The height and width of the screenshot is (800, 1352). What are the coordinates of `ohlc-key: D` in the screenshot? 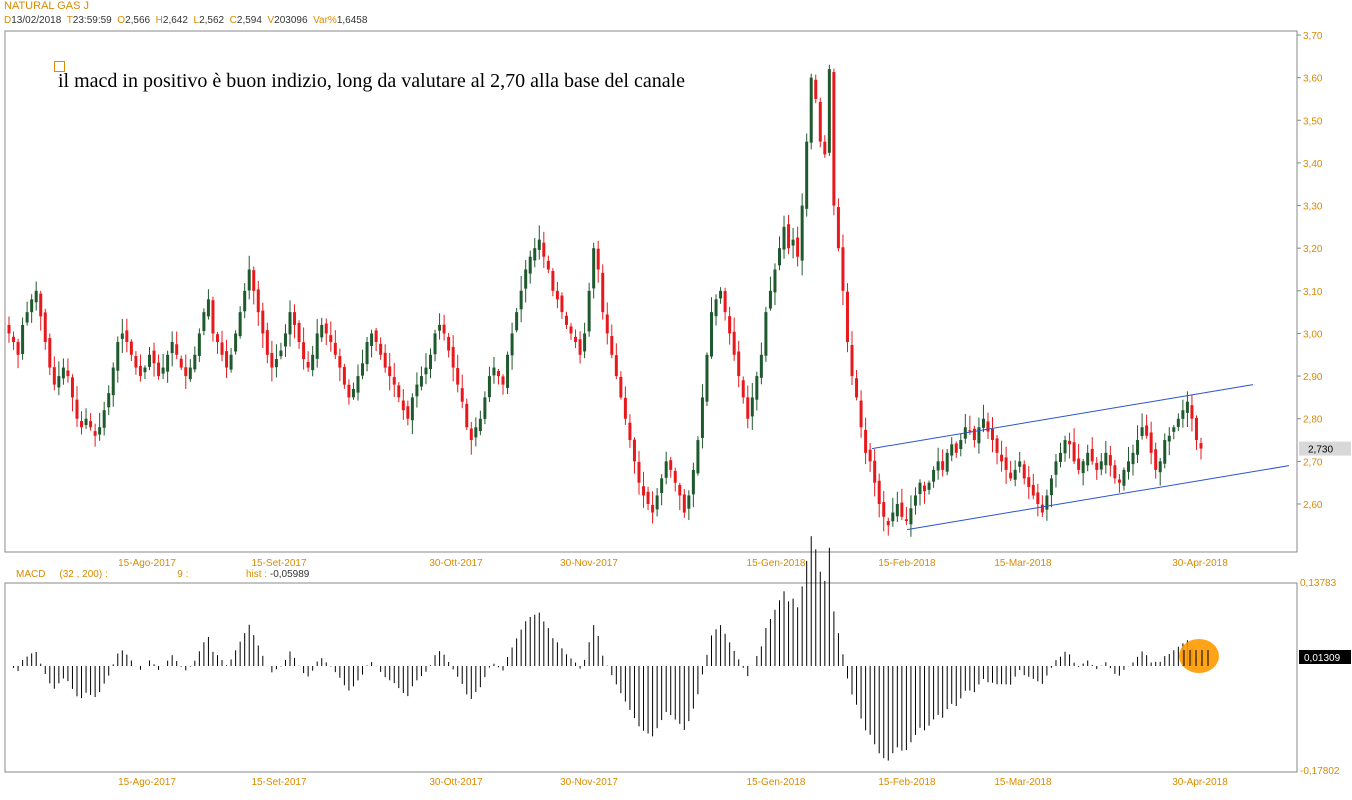 It's located at (8, 20).